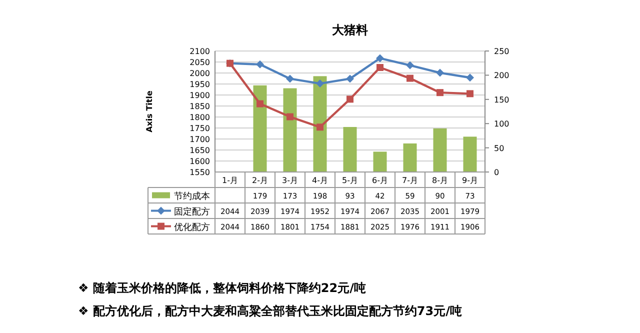 This screenshot has height=333, width=640. Describe the element at coordinates (192, 212) in the screenshot. I see `legend-label: 固定配方` at that location.